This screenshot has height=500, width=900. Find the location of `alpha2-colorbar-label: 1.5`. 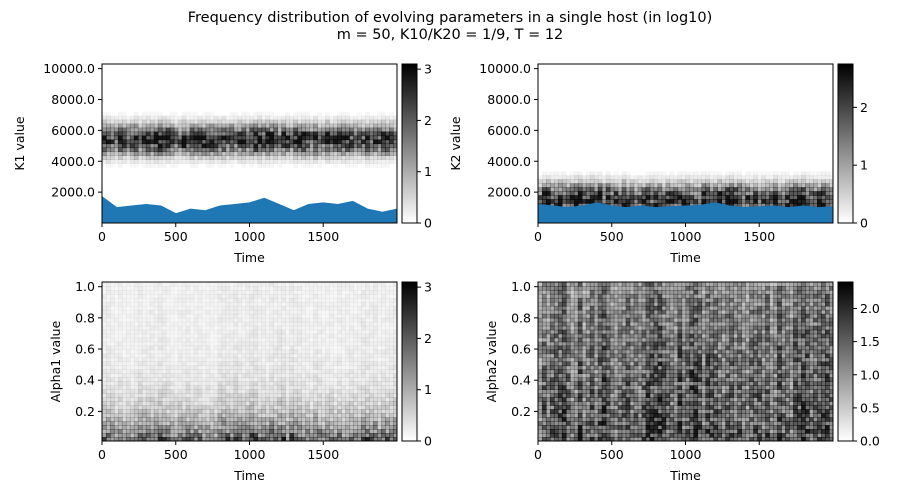

alpha2-colorbar-label: 1.5 is located at coordinates (870, 341).